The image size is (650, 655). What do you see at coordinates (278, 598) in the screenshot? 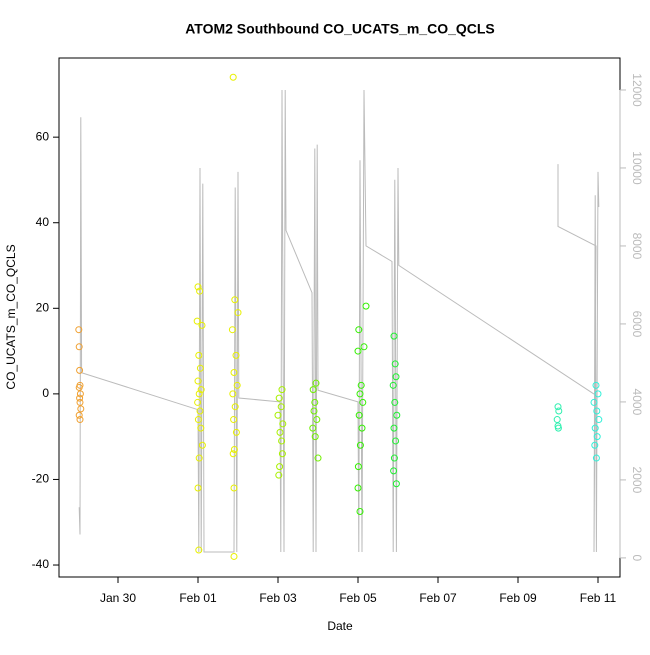
I see `x-tick-label: Feb 03` at bounding box center [278, 598].